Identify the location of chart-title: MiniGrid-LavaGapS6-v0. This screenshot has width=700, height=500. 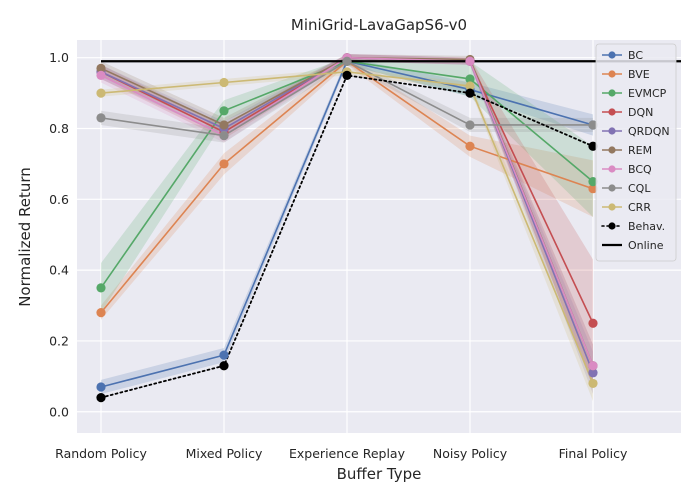
(379, 25).